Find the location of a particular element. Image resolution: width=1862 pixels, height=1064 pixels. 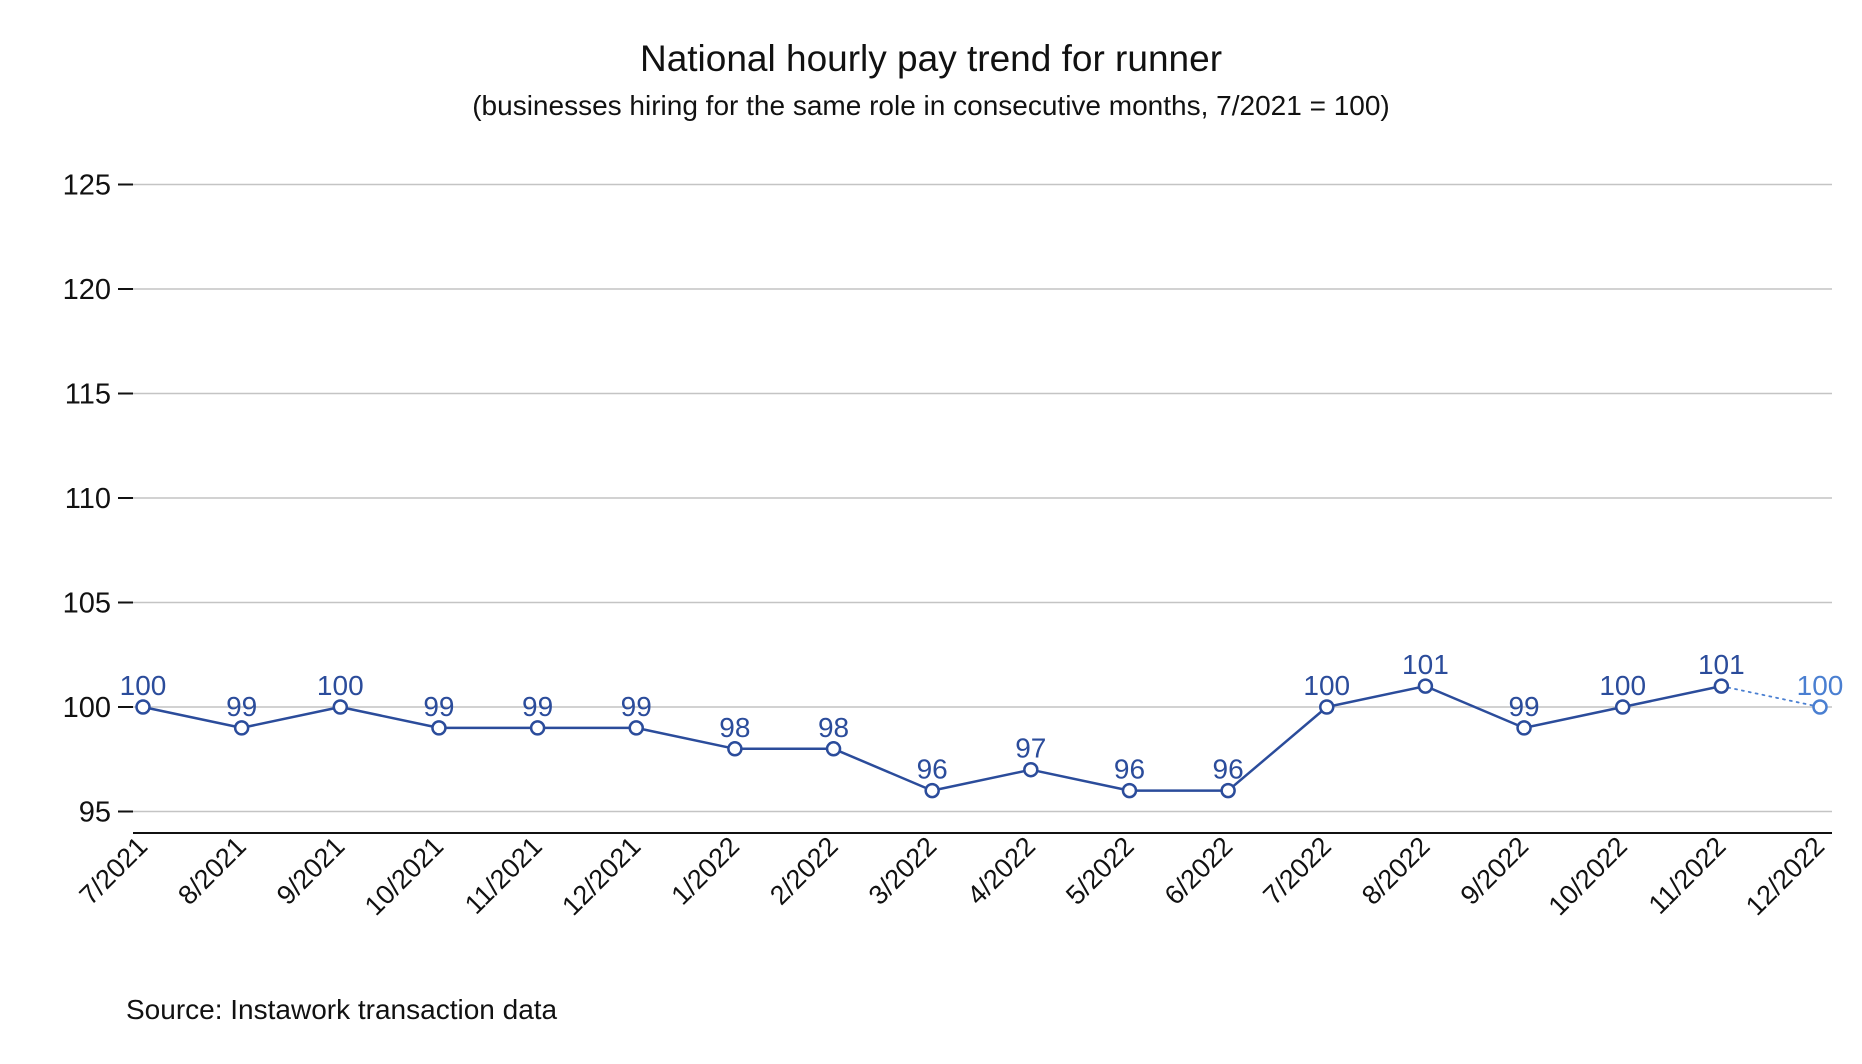

y-tick-label: 105 is located at coordinates (87, 604).